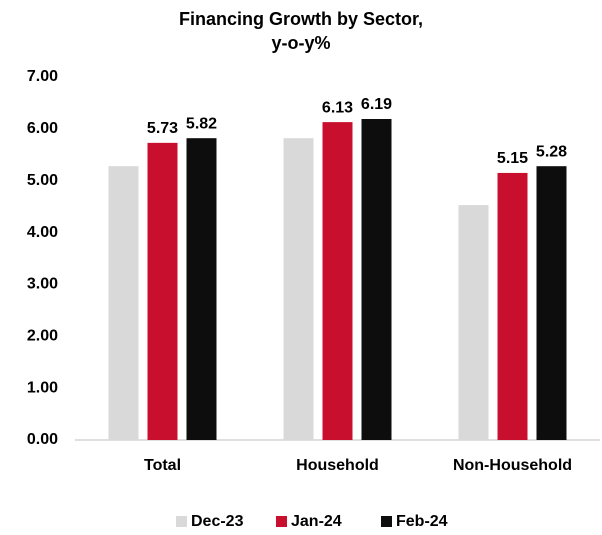 The image size is (602, 535). I want to click on y-tick-label: 4.00, so click(42, 232).